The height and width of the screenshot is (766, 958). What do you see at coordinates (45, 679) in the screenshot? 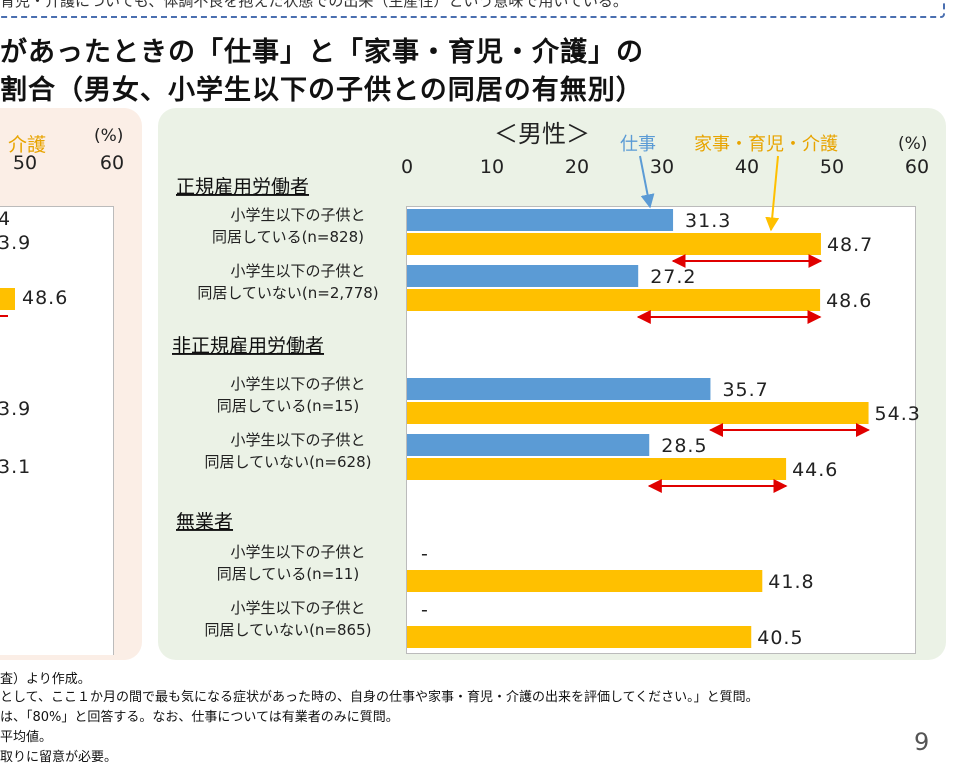
I see `footnote-1: 査）より作成。` at bounding box center [45, 679].